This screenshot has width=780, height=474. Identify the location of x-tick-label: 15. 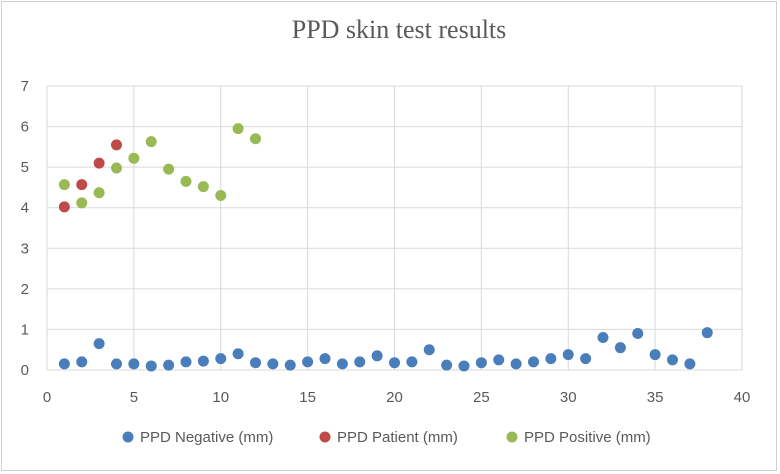
(307, 397).